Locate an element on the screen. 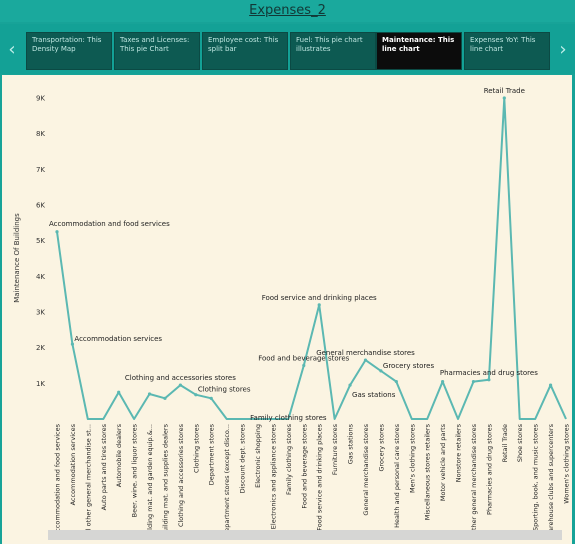 The width and height of the screenshot is (575, 544). x-tick-label: Beer, wine, and liquor stores is located at coordinates (135, 470).